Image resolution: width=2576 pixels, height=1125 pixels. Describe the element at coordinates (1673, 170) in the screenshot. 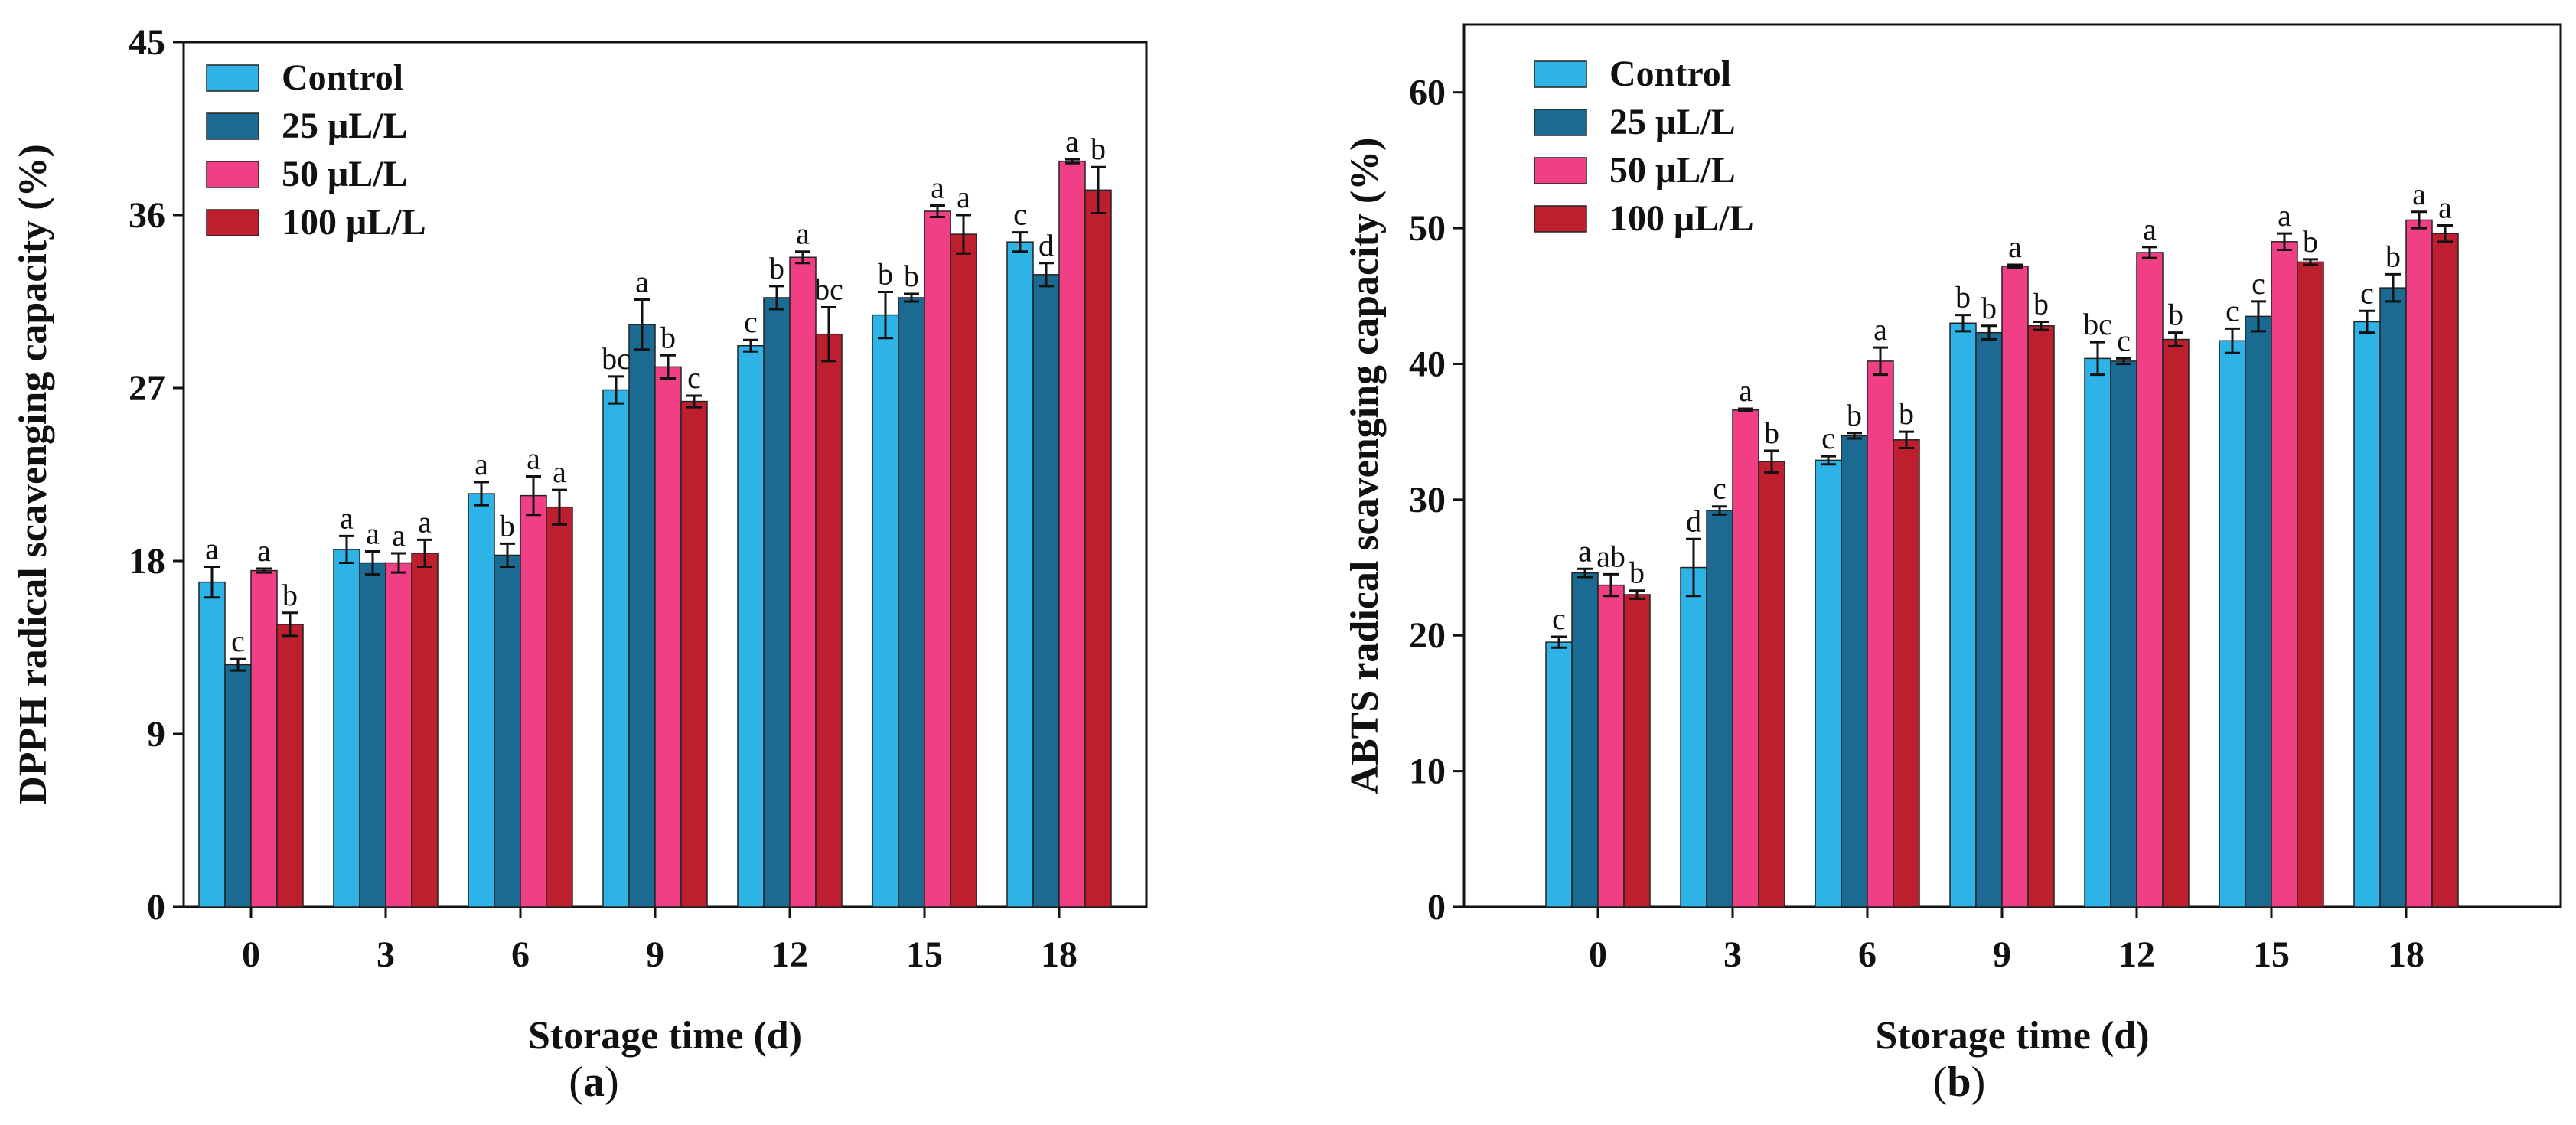

I see `legend-label: 50 μL/L` at that location.